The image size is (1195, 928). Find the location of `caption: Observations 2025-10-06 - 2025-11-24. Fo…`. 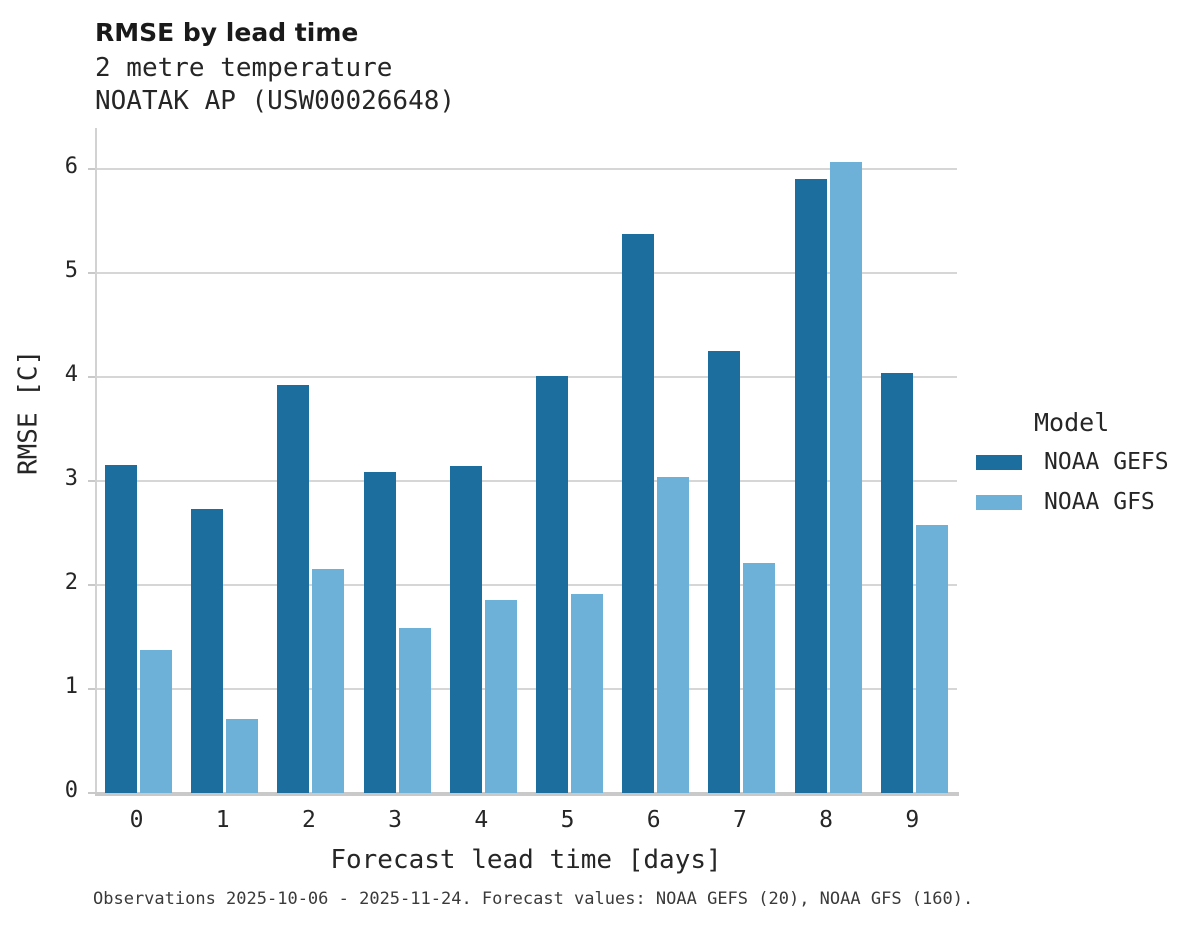

caption: Observations 2025-10-06 - 2025-11-24. Fo… is located at coordinates (533, 899).